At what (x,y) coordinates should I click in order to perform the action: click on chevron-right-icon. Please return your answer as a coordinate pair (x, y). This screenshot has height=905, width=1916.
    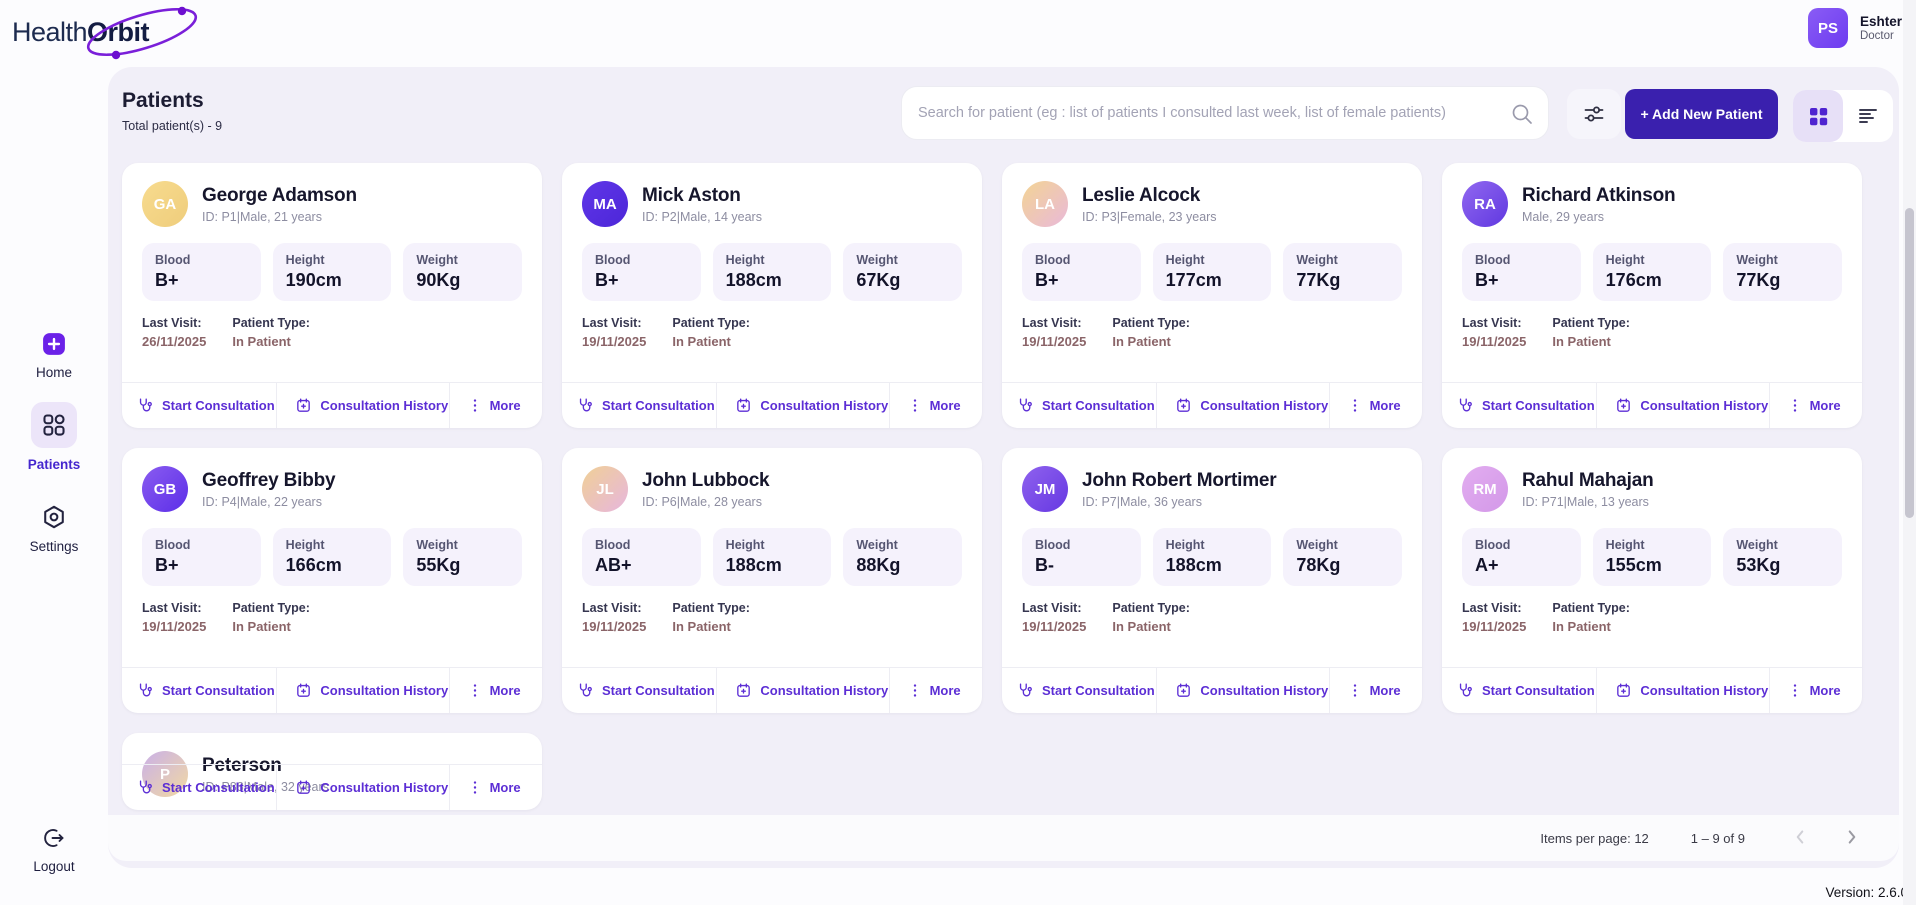
    Looking at the image, I should click on (1852, 836).